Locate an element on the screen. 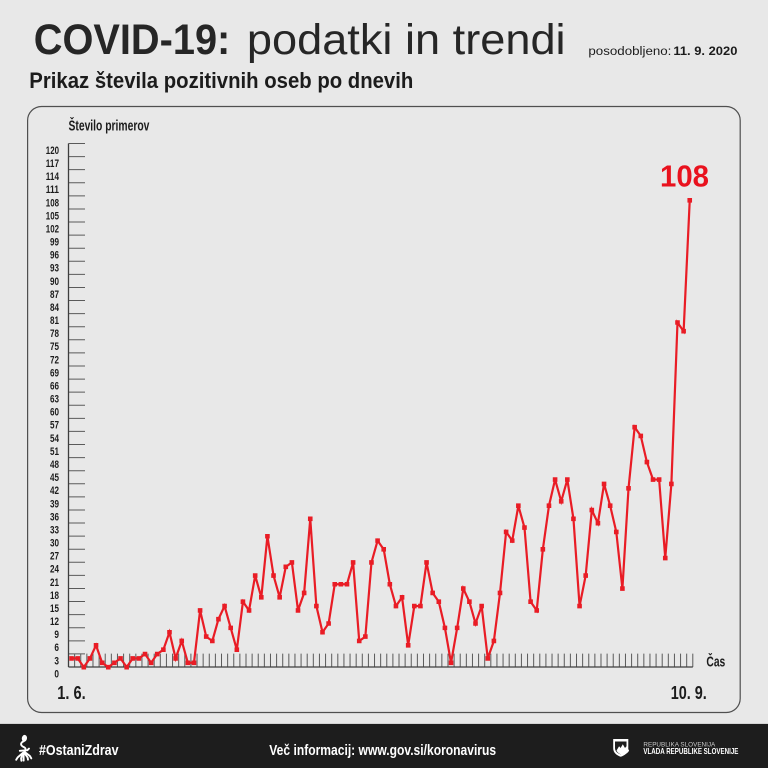 The height and width of the screenshot is (768, 768). svg-text: 99 is located at coordinates (54, 243).